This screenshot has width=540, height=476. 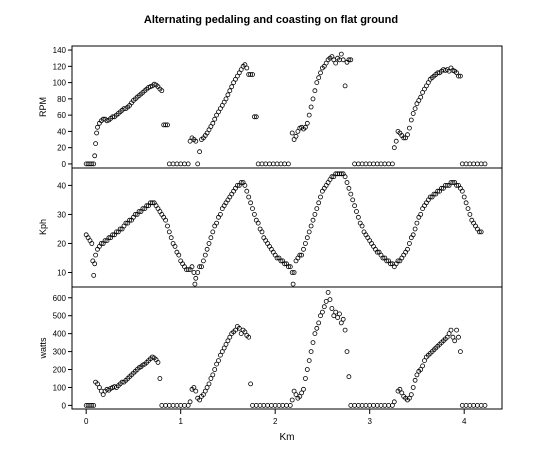 I want to click on panel-kph-ytick-label: 10, so click(x=61, y=272).